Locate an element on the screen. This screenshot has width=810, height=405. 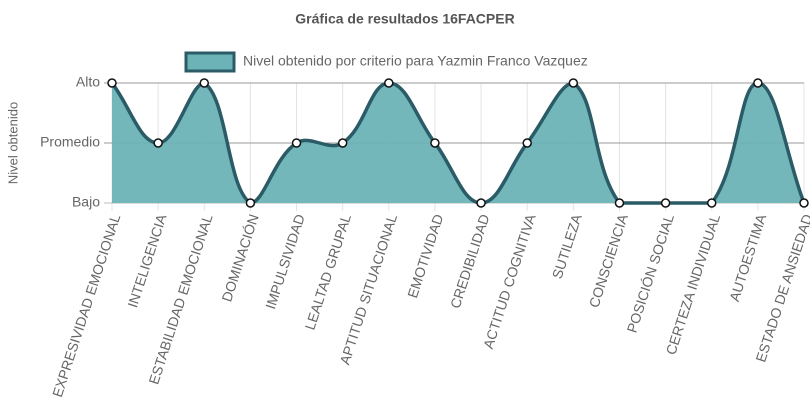
x-tick-label: INTELIGENCIA is located at coordinates (146, 261).